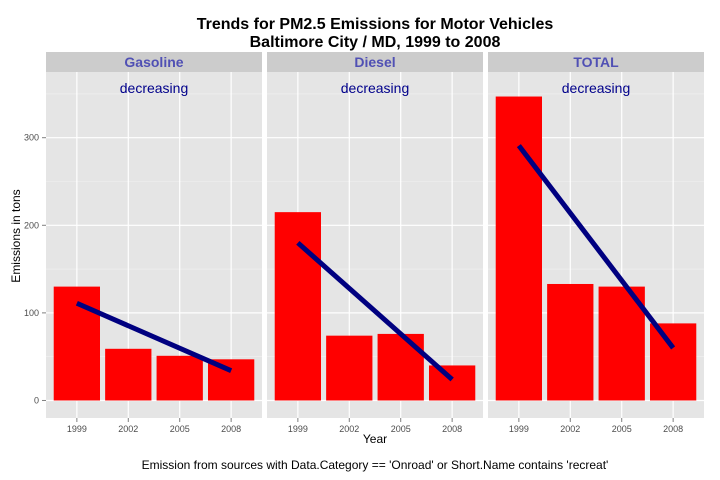 Image resolution: width=720 pixels, height=480 pixels. What do you see at coordinates (36, 400) in the screenshot?
I see `y-tick-label: 0` at bounding box center [36, 400].